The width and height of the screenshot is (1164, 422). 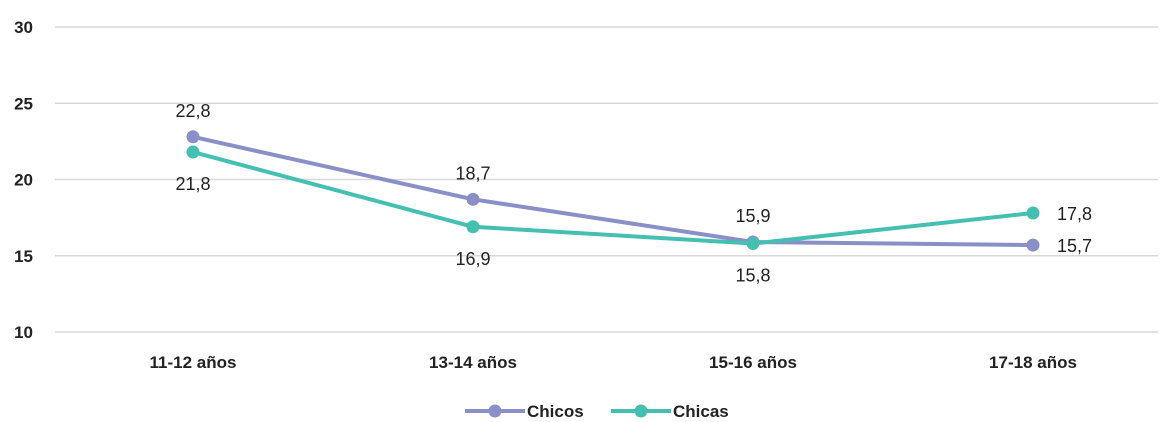 What do you see at coordinates (613, 362) in the screenshot?
I see `x-axis: 11-12 años 13-14 años 15-16 años 17-18 años` at bounding box center [613, 362].